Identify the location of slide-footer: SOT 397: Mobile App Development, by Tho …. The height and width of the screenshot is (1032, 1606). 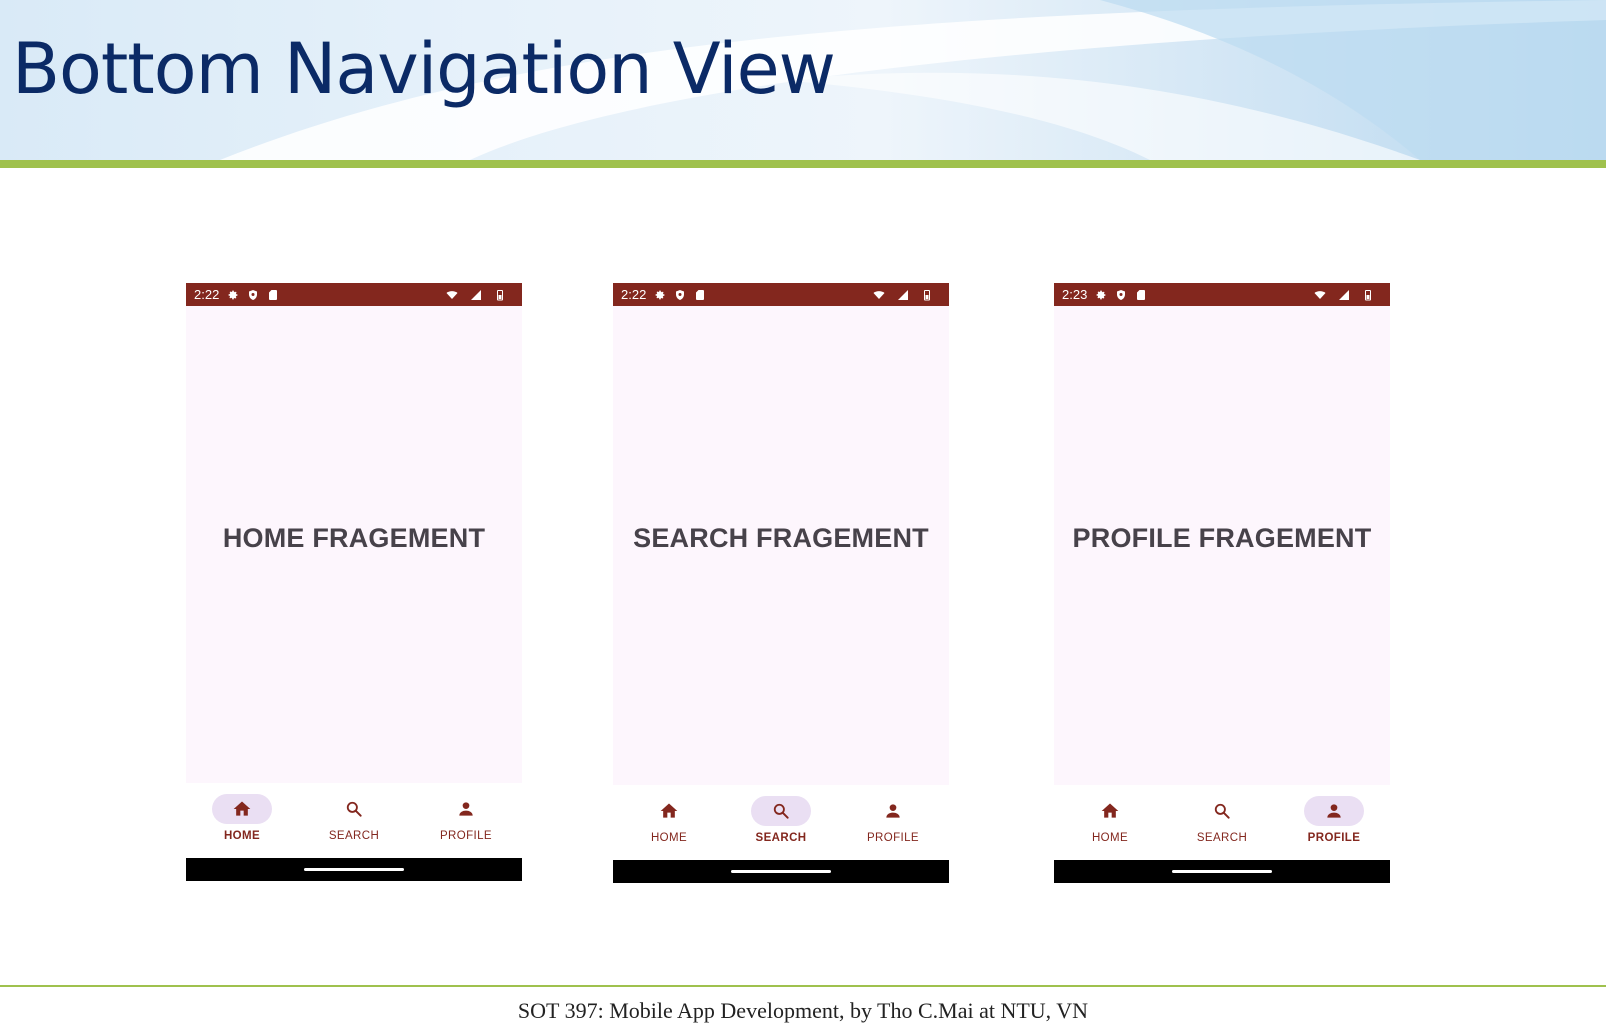
(803, 1010).